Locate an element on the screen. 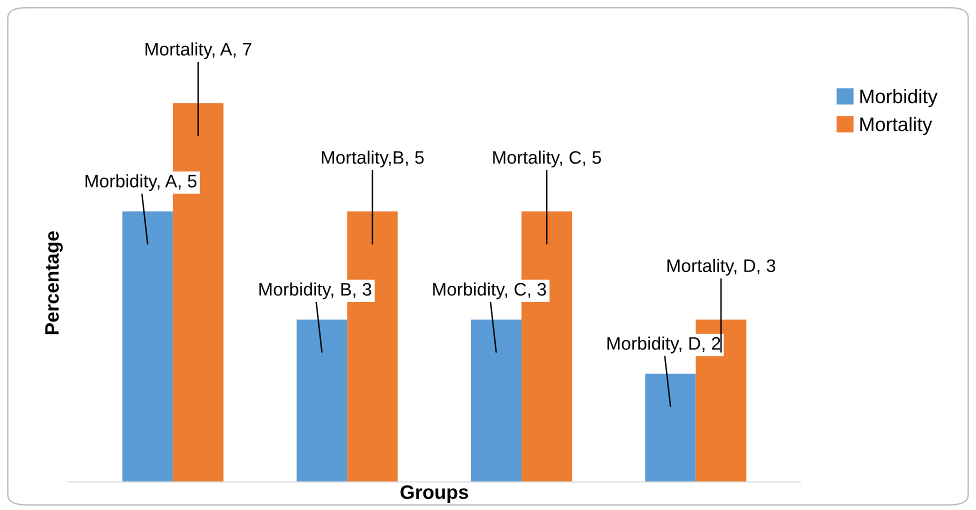  data-label: Morbidity, B, 3 is located at coordinates (315, 291).